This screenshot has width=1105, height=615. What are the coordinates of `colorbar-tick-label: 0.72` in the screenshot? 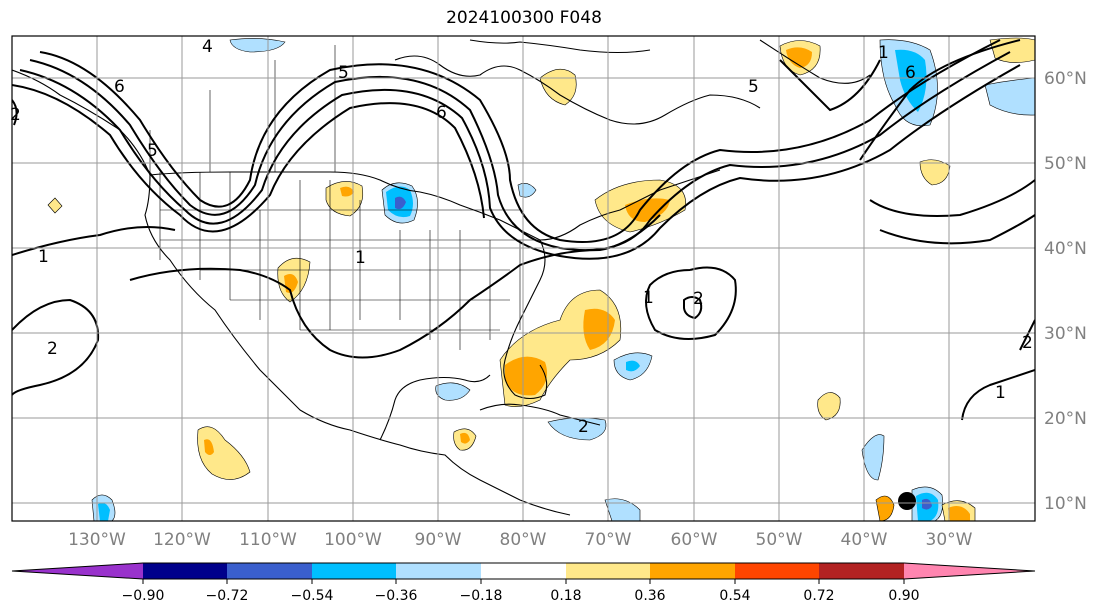 It's located at (818, 596).